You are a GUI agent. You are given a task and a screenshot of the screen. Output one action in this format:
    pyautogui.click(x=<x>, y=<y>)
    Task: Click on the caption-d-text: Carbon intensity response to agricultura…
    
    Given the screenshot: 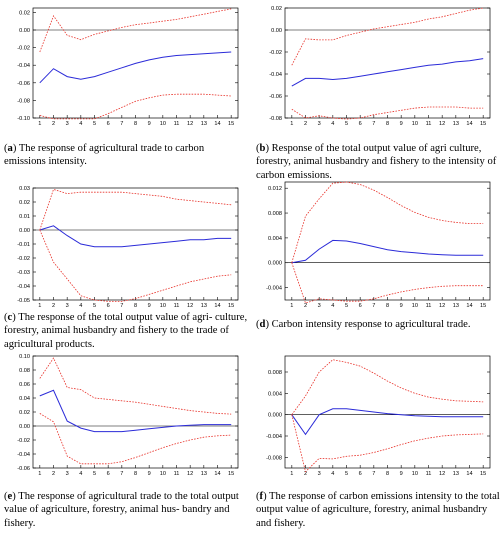 What is the action you would take?
    pyautogui.click(x=369, y=324)
    